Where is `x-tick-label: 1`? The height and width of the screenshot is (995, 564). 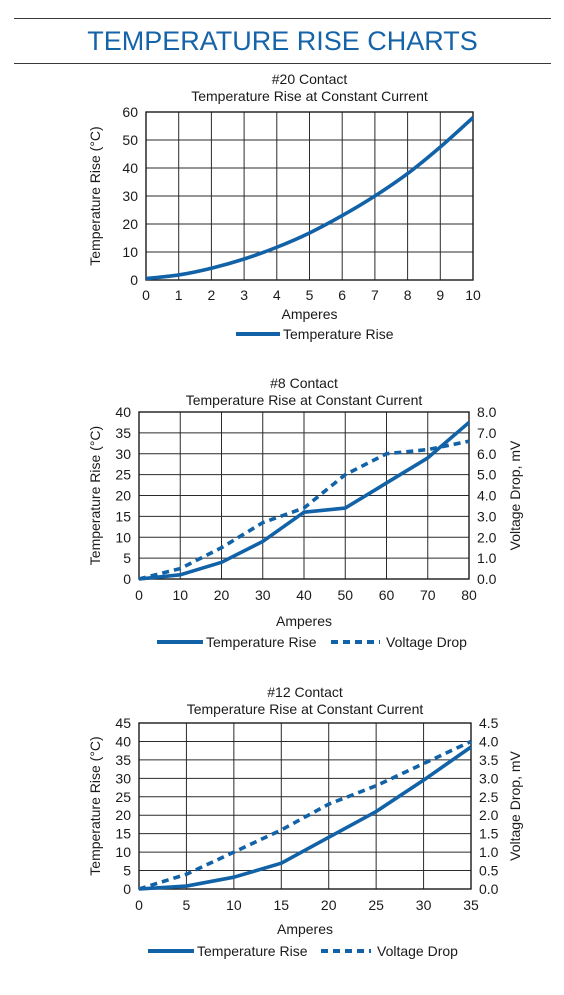 x-tick-label: 1 is located at coordinates (179, 295).